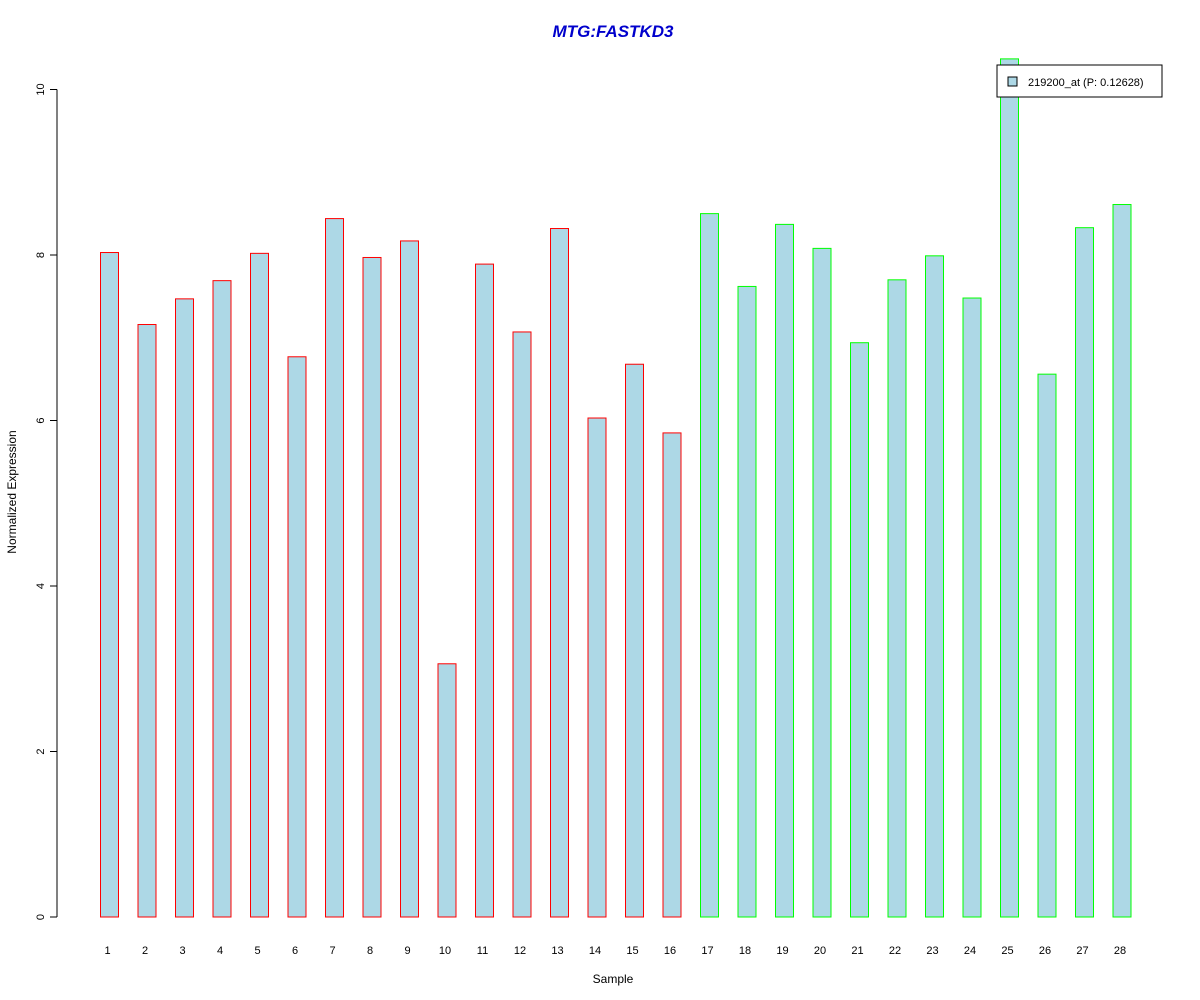 Image resolution: width=1200 pixels, height=1000 pixels. What do you see at coordinates (407, 951) in the screenshot?
I see `x-tick-label: 9` at bounding box center [407, 951].